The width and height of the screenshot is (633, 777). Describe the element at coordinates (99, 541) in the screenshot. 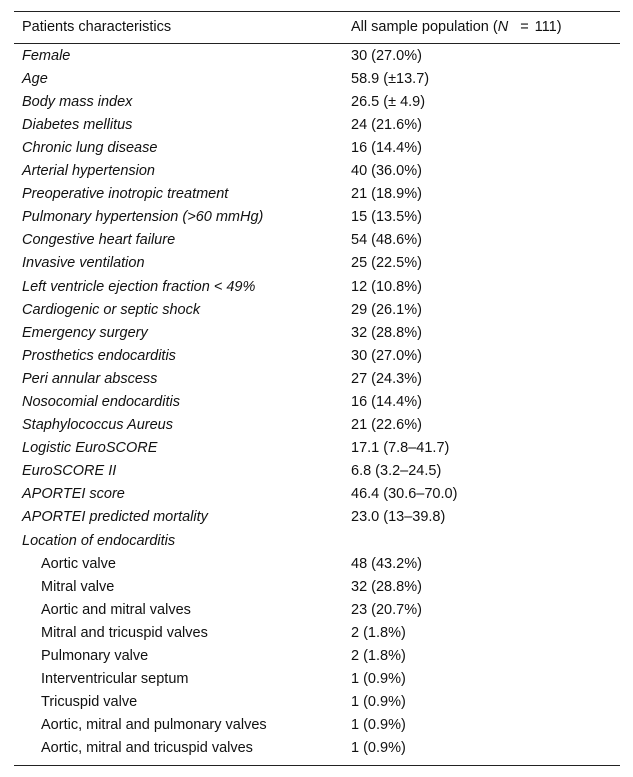

I see `section-label: Location of endocarditis` at that location.